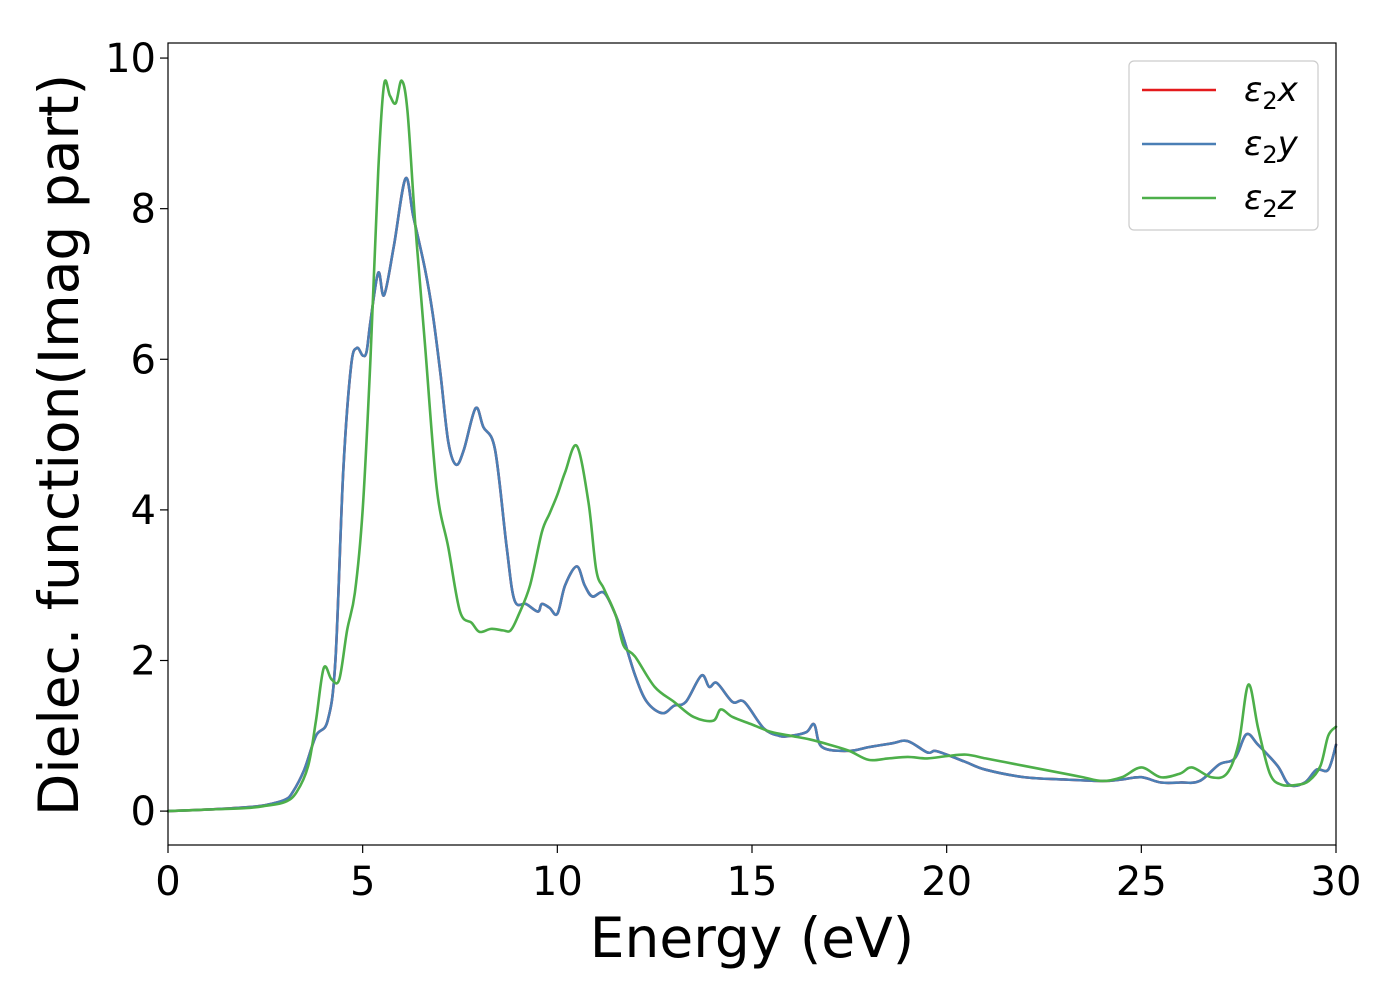 The width and height of the screenshot is (1400, 1000). I want to click on legend-label-y: ε2y, so click(1271, 146).